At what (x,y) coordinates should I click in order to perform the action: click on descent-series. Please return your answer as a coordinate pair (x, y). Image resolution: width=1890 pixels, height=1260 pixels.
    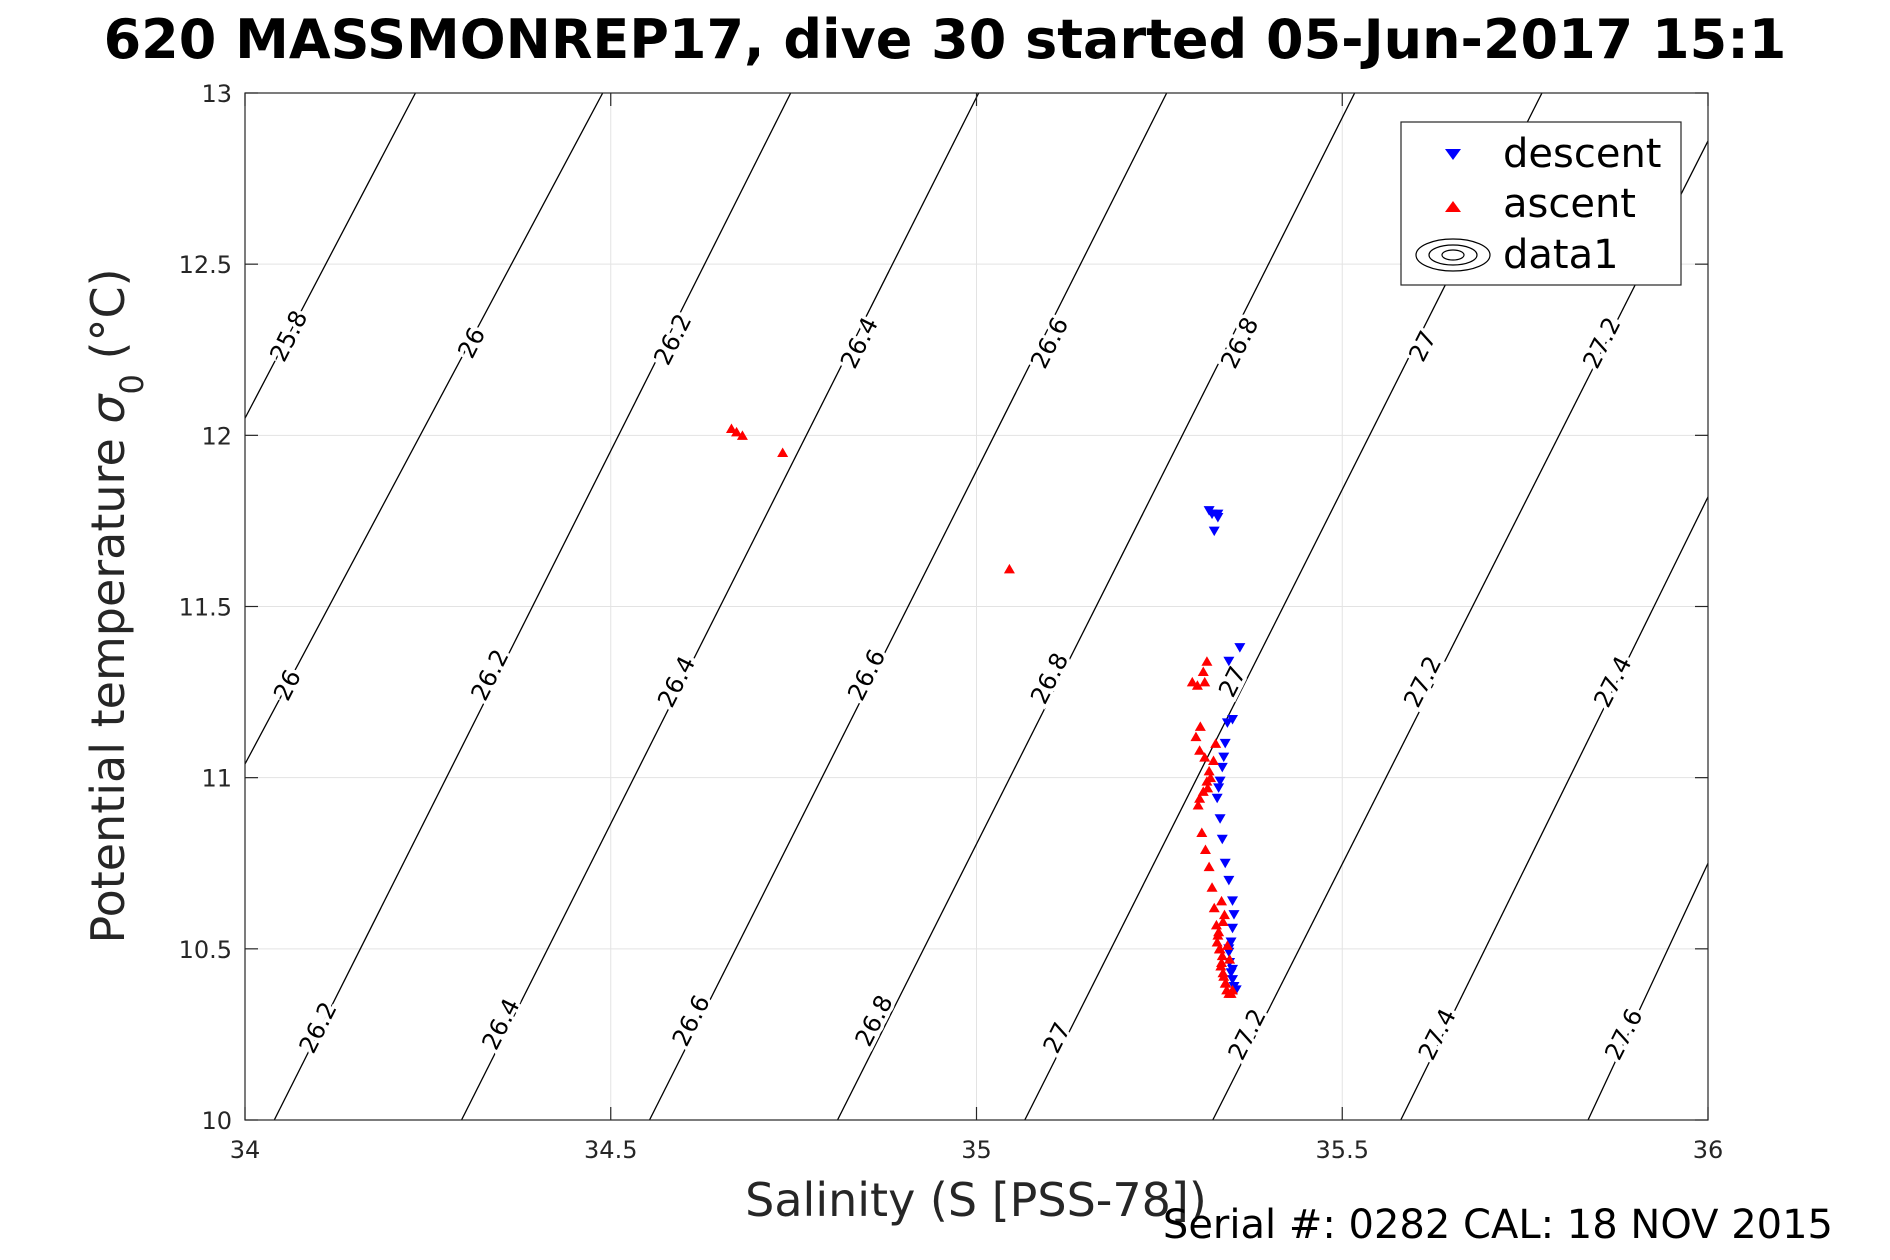
    Looking at the image, I should click on (1224, 750).